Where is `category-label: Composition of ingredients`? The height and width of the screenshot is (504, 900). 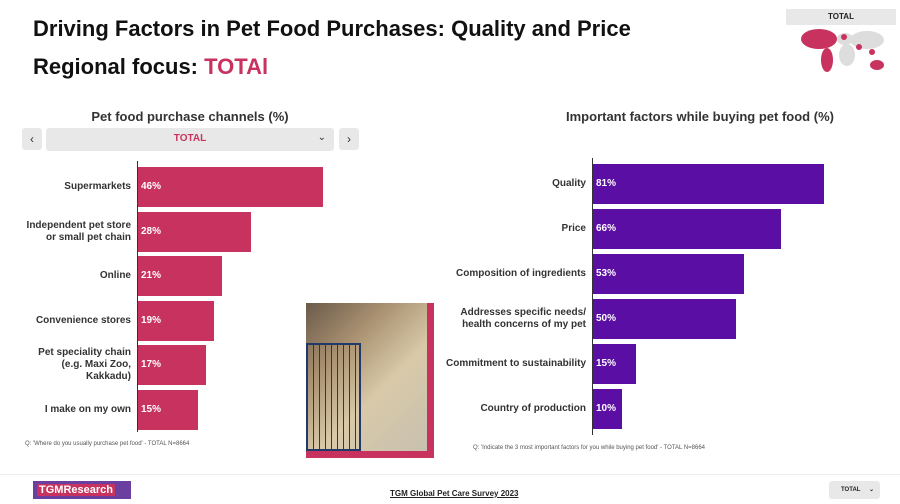
category-label: Composition of ingredients is located at coordinates (521, 273).